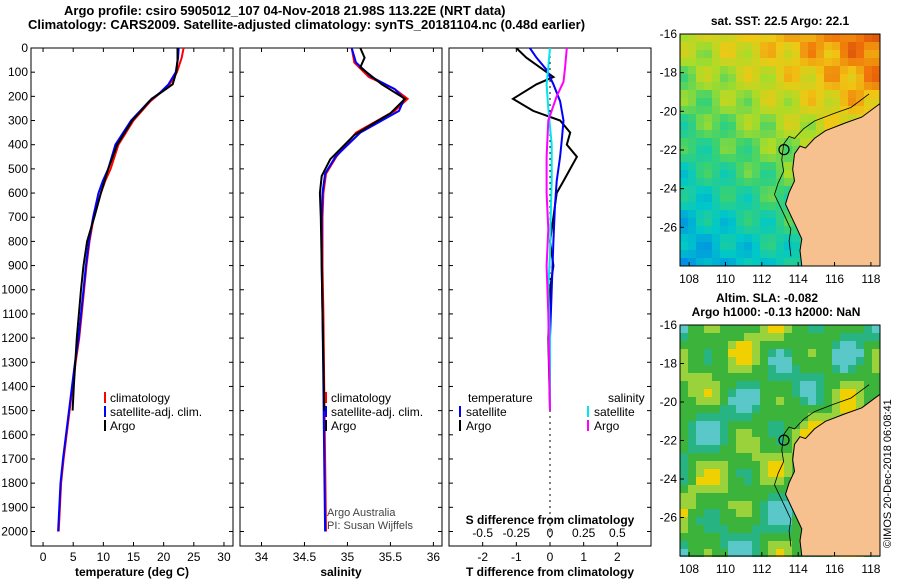  Describe the element at coordinates (888, 473) in the screenshot. I see `credit-label: ©IMOS 20-Dec-2018 06:08:41` at that location.